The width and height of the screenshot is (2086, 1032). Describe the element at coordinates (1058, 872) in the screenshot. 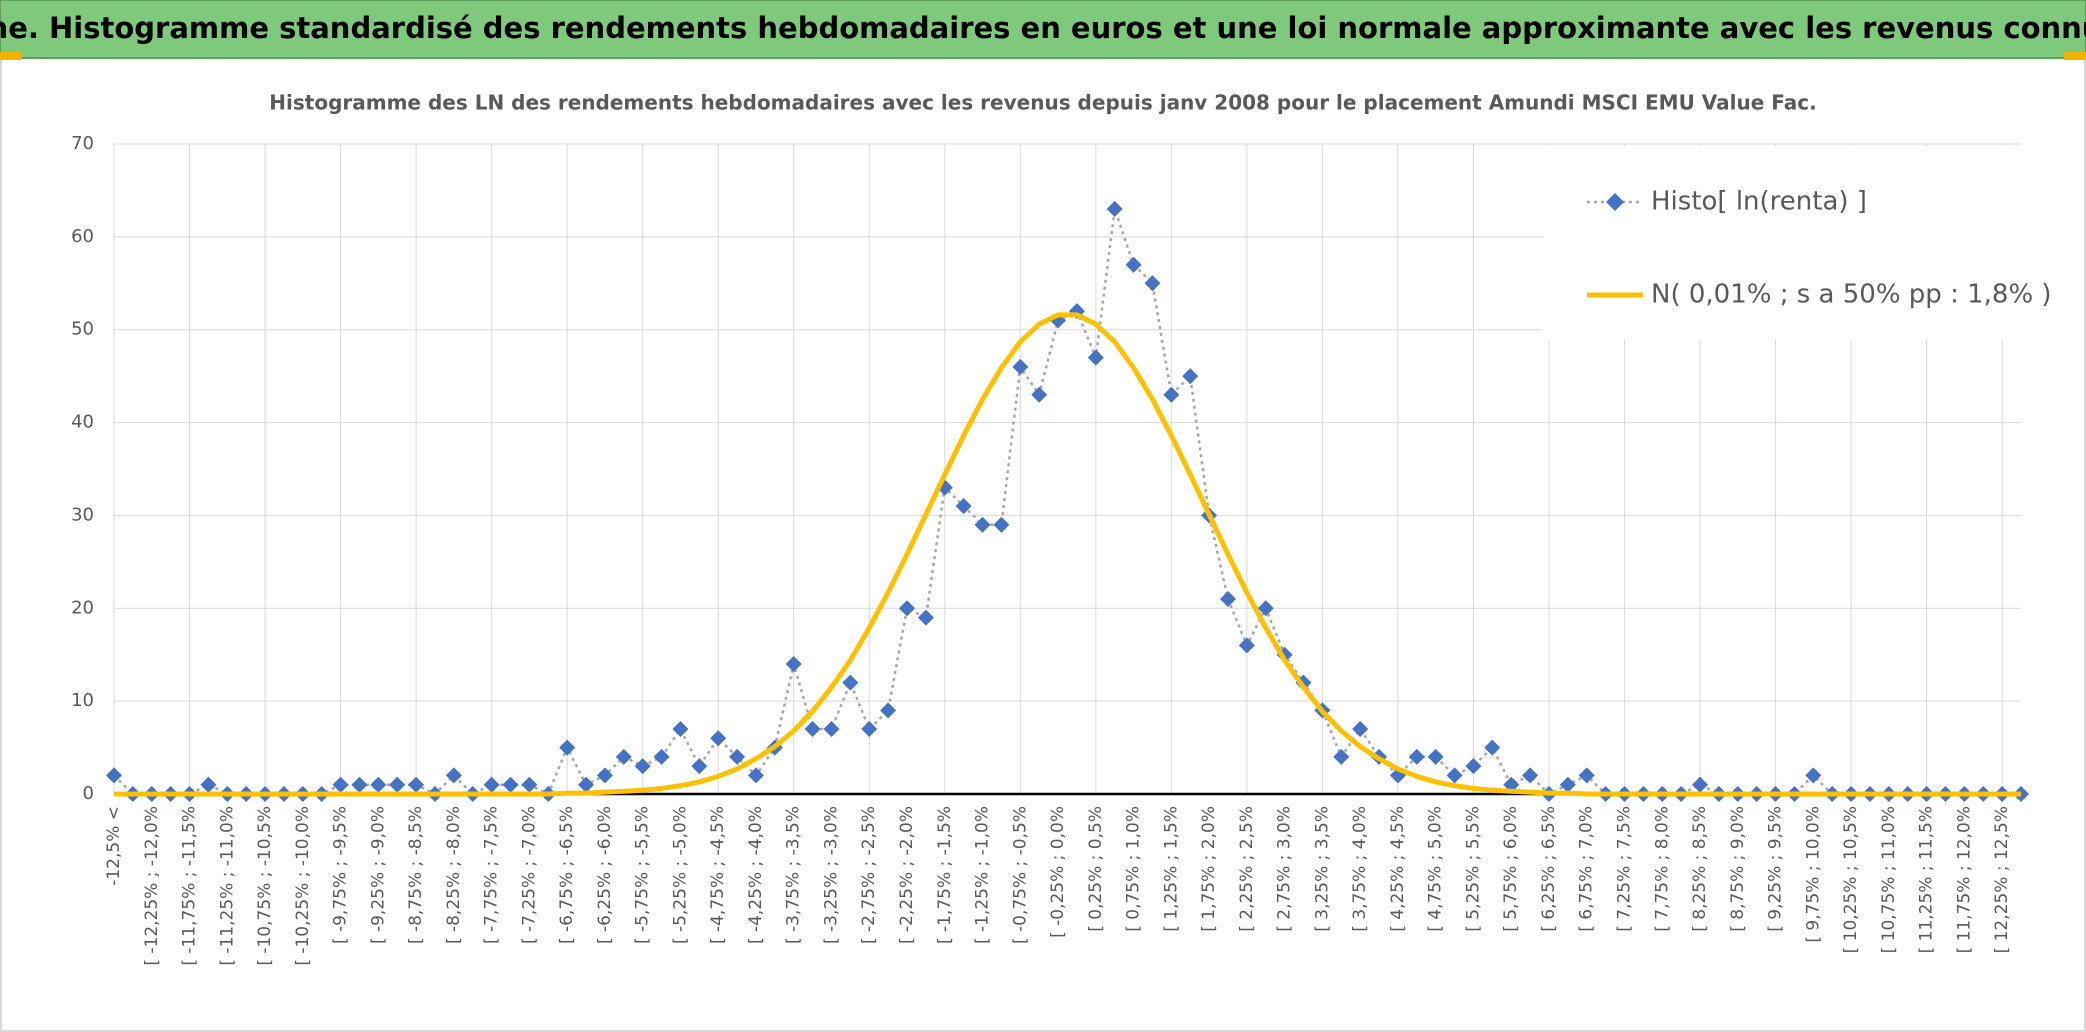

I see `x-tick-label: [ -0,25% ; 0,0%` at that location.